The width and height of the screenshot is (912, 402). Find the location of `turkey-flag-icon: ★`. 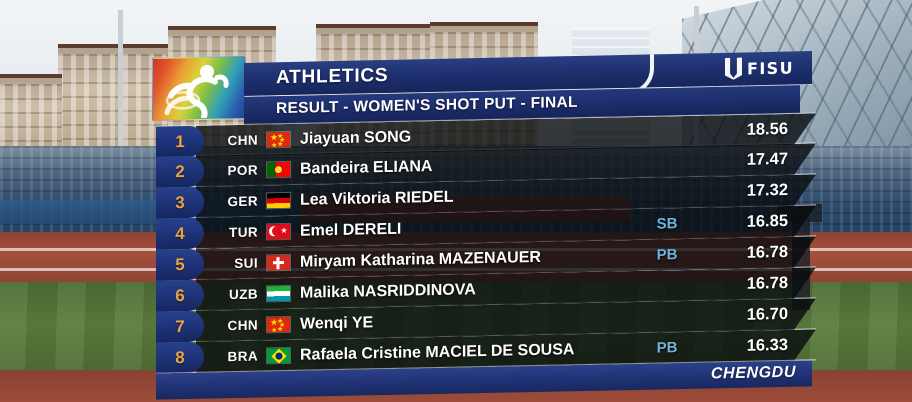

turkey-flag-icon: ★ is located at coordinates (278, 231).